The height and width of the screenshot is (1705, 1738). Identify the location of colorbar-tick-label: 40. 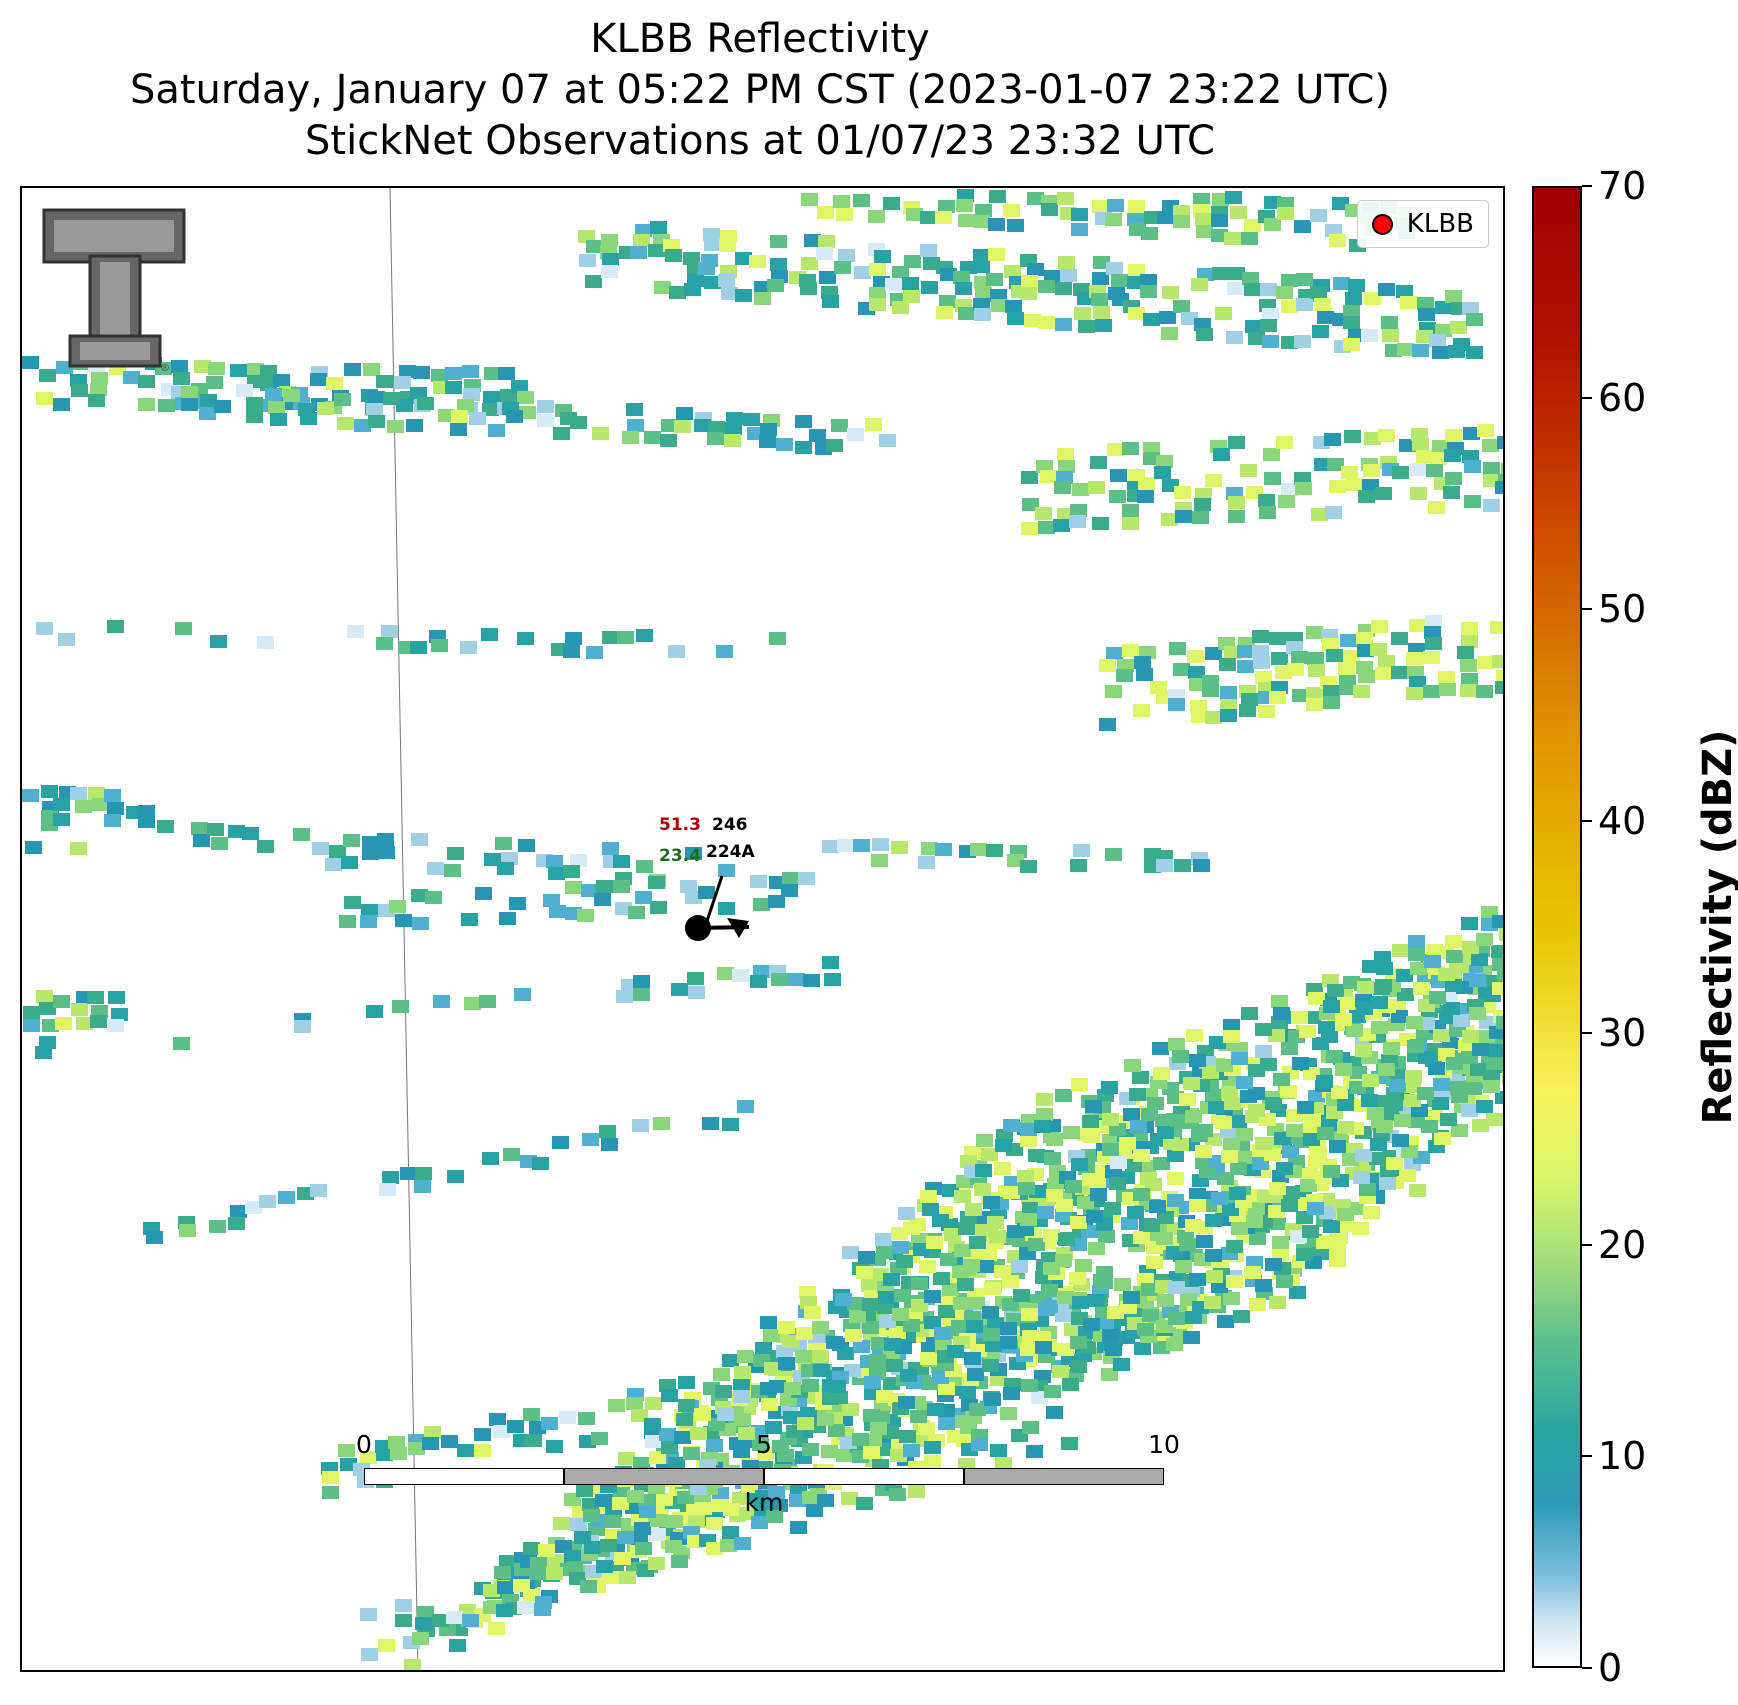
(1622, 821).